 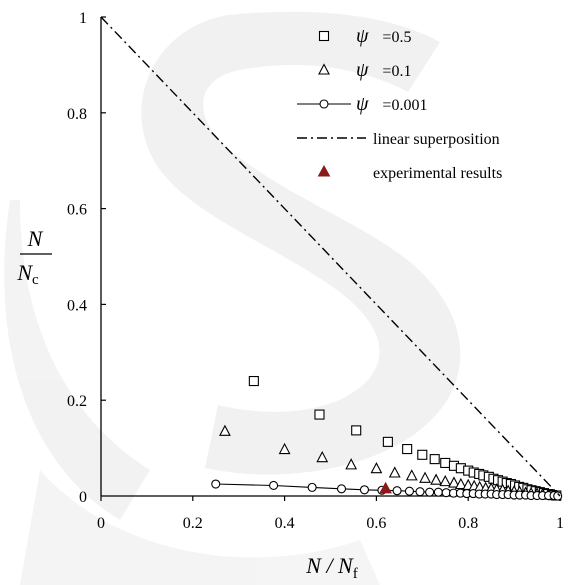 What do you see at coordinates (77, 114) in the screenshot?
I see `y-tick-label: 0.8` at bounding box center [77, 114].